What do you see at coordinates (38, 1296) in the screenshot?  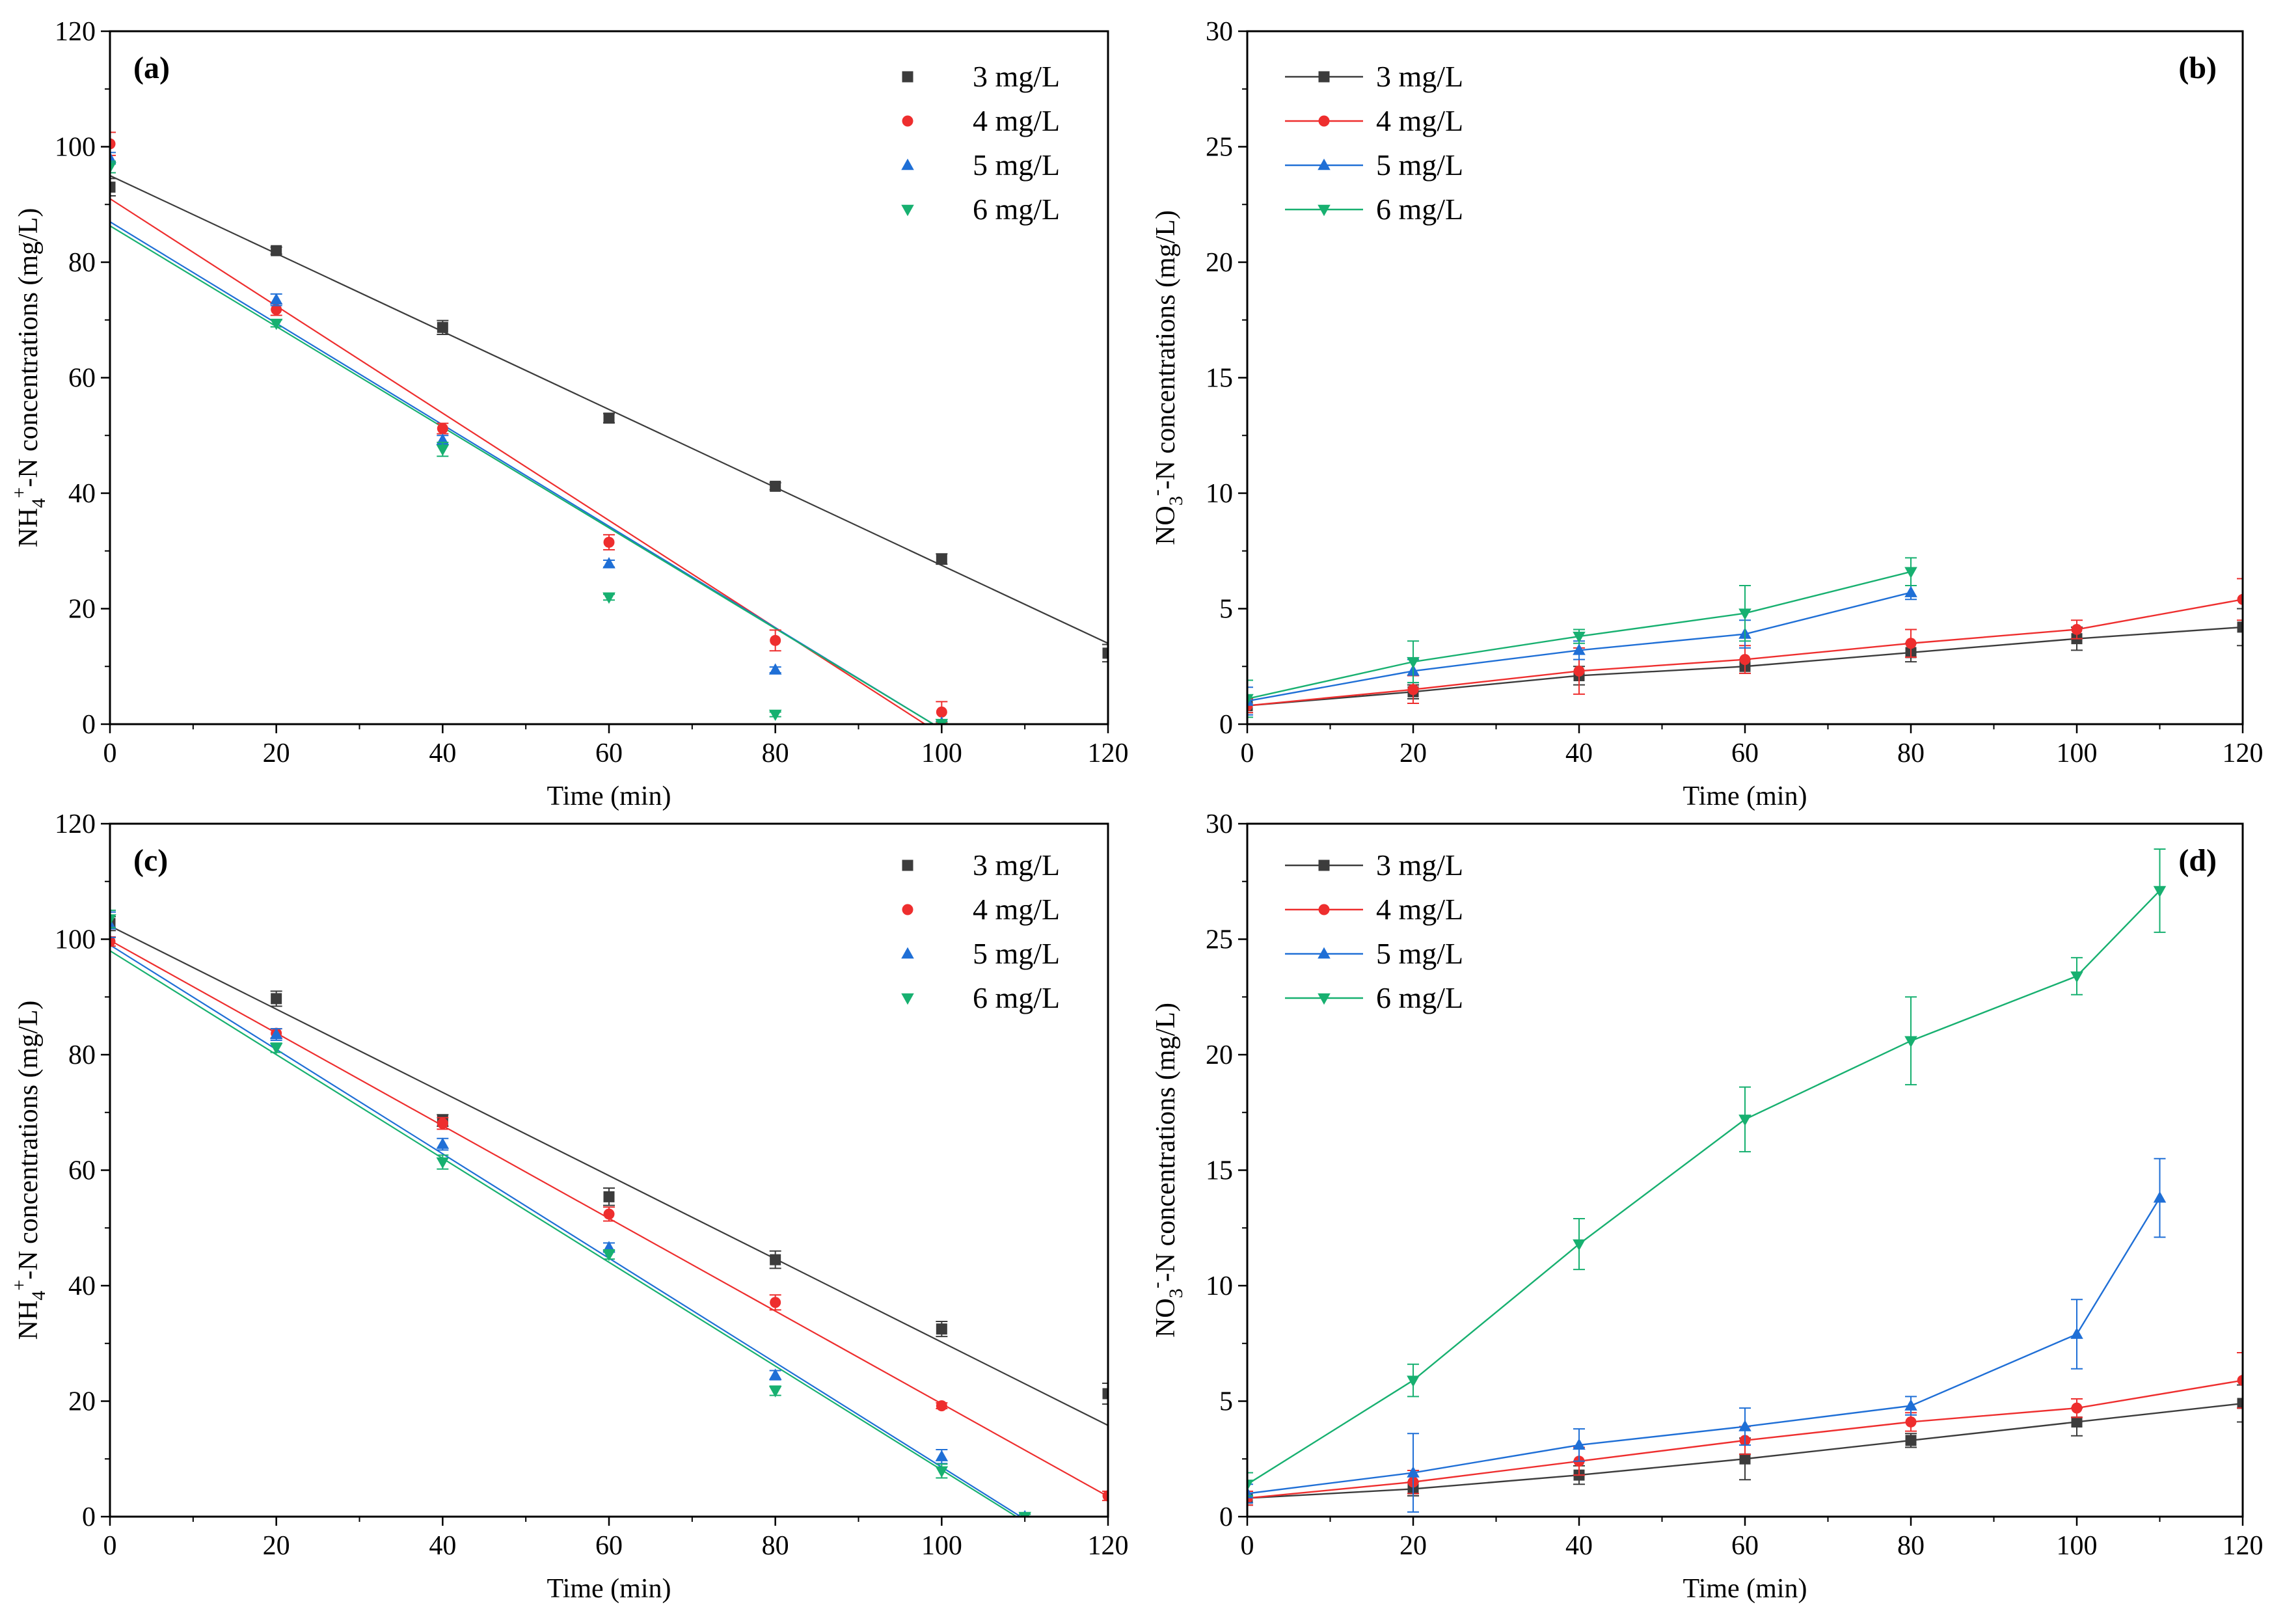 I see `y-axis-title-sub: 4` at bounding box center [38, 1296].